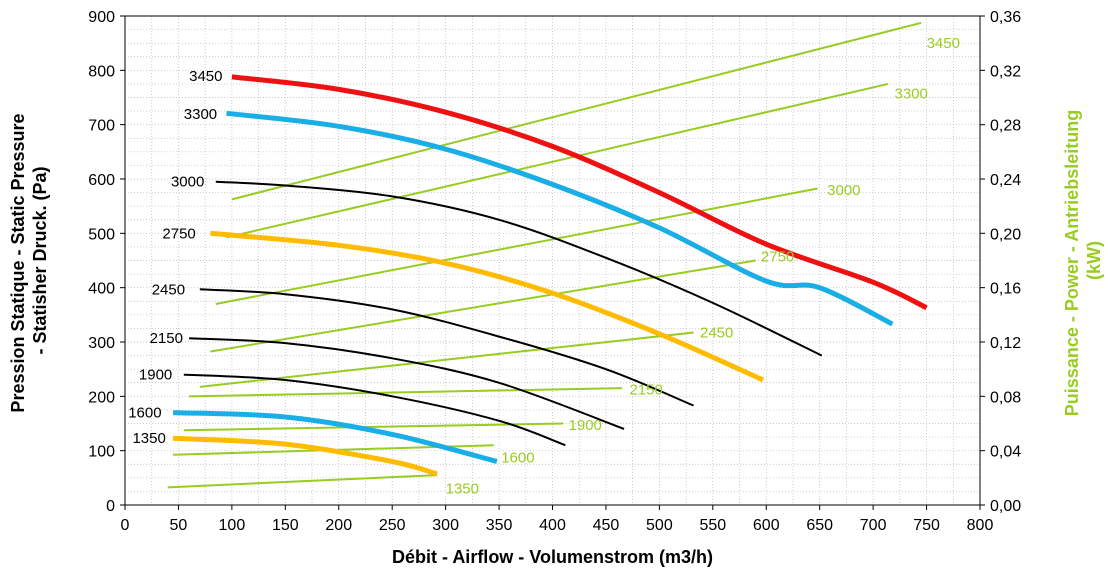  Describe the element at coordinates (1083, 260) in the screenshot. I see `y2-axis-title: Puissance - Power - Antriebsleitung (kW)` at that location.